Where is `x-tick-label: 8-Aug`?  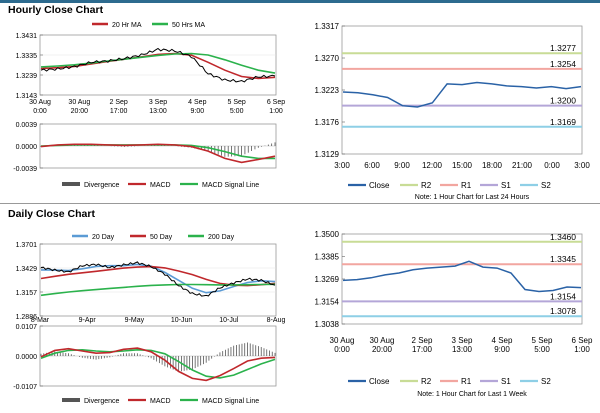 x-tick-label: 8-Aug is located at coordinates (276, 320).